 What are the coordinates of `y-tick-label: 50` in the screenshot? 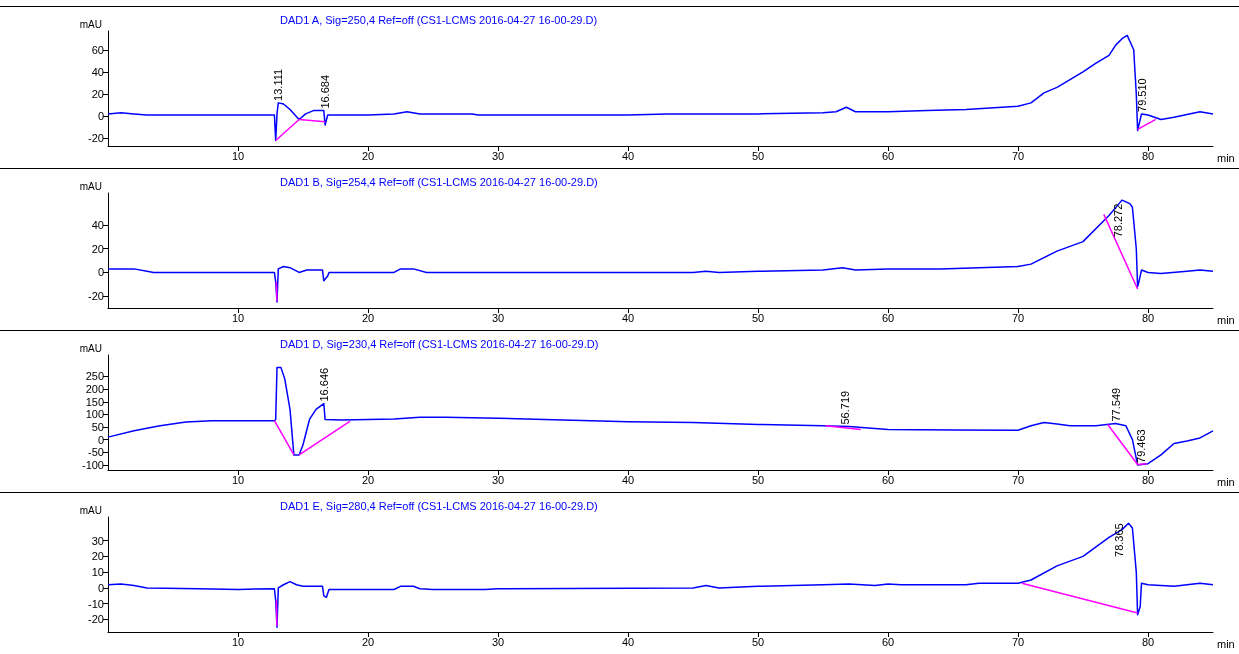 It's located at (97, 427).